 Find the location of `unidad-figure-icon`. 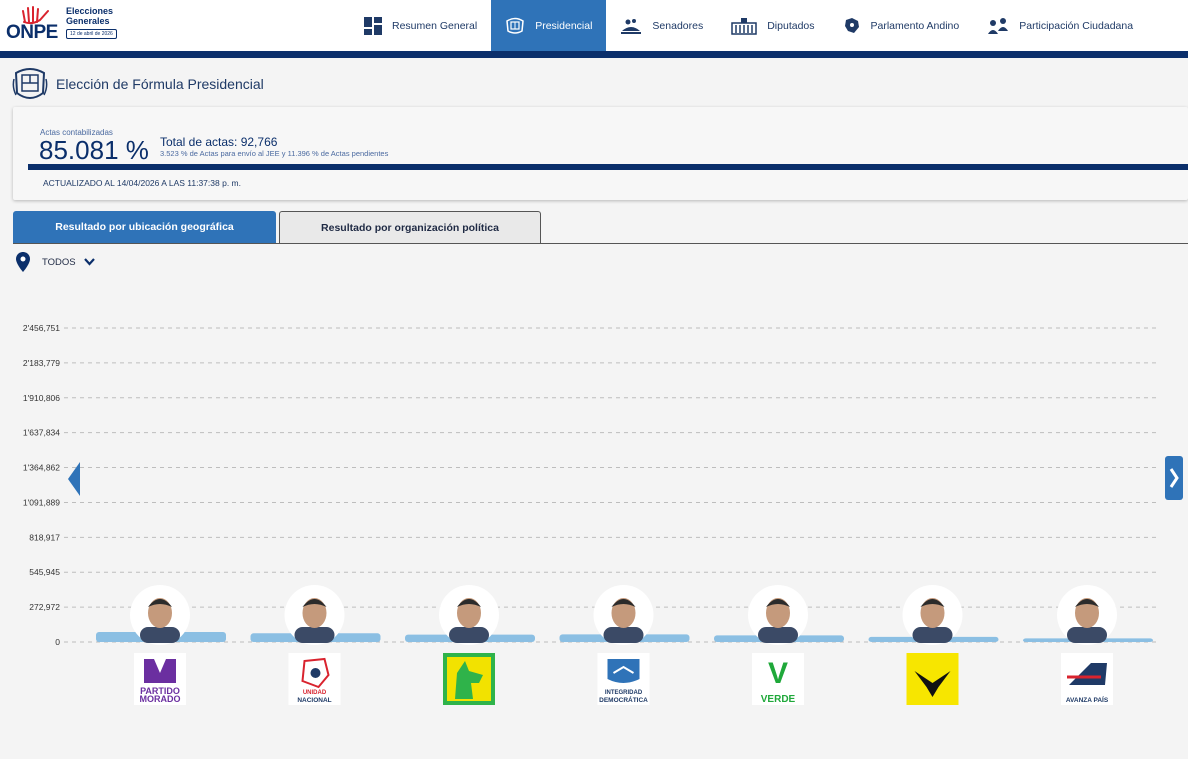

unidad-figure-icon is located at coordinates (315, 673).